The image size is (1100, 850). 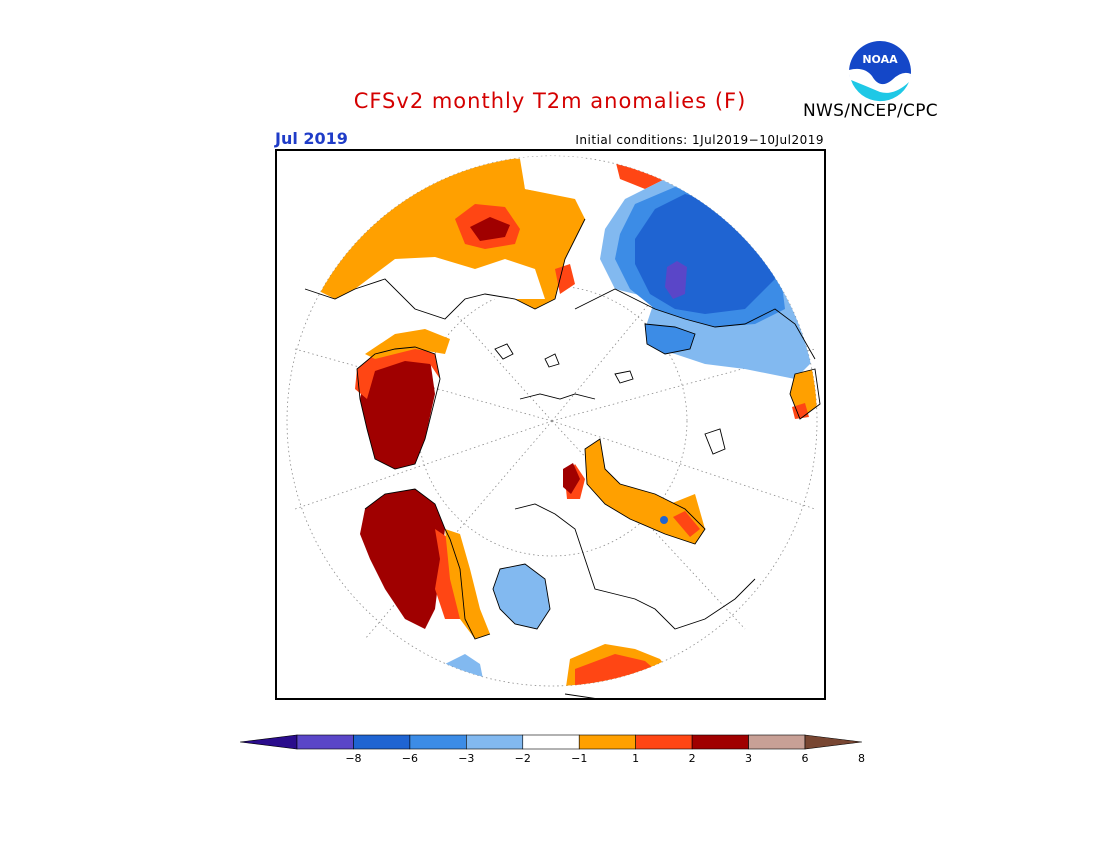 I want to click on colorbar-tick-label: 6, so click(x=805, y=758).